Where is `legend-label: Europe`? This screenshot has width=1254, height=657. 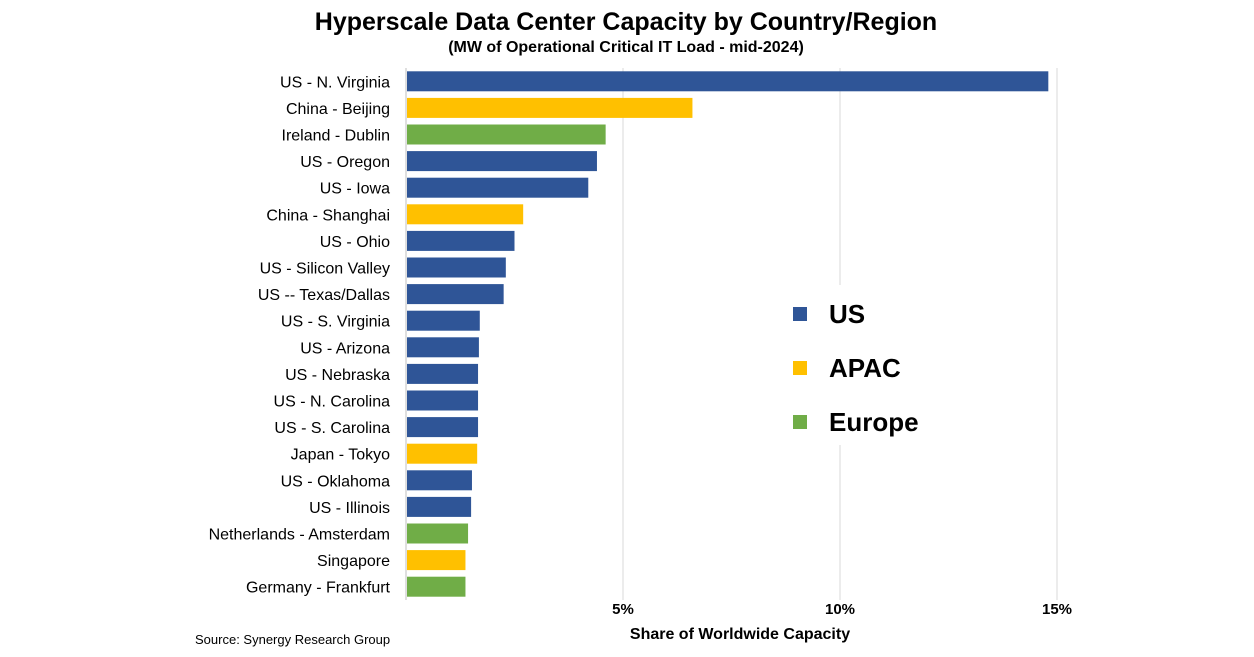
legend-label: Europe is located at coordinates (874, 422).